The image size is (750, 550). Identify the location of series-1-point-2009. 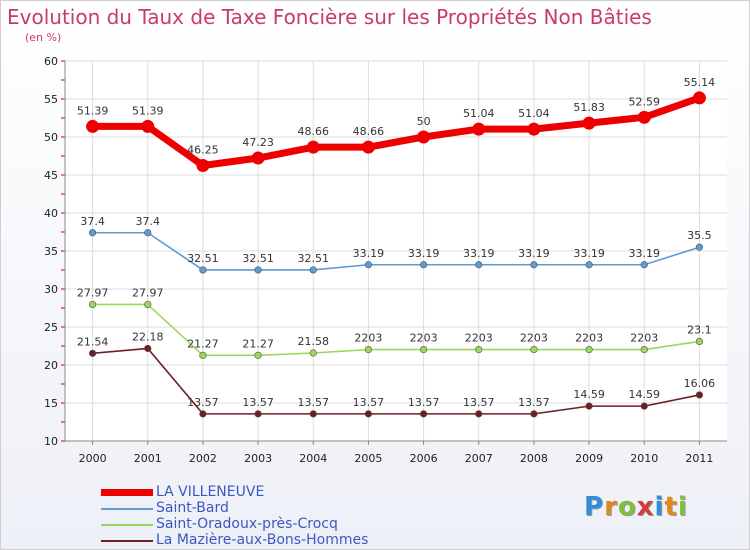
(589, 265).